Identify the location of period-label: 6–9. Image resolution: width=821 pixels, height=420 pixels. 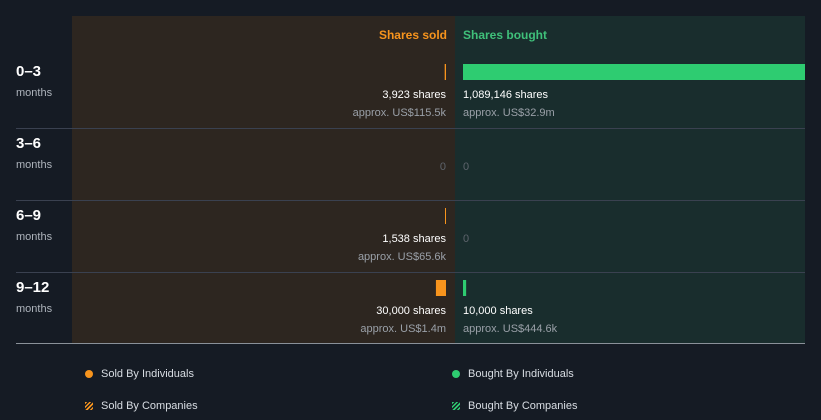
(28, 215).